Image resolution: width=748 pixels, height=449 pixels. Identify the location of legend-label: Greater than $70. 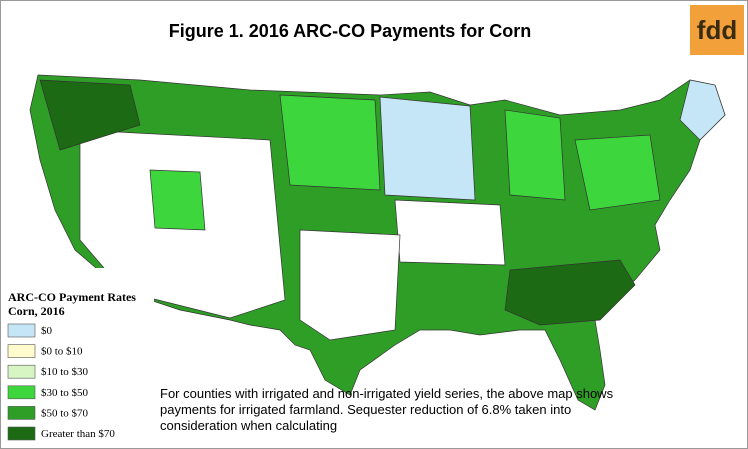
(78, 434).